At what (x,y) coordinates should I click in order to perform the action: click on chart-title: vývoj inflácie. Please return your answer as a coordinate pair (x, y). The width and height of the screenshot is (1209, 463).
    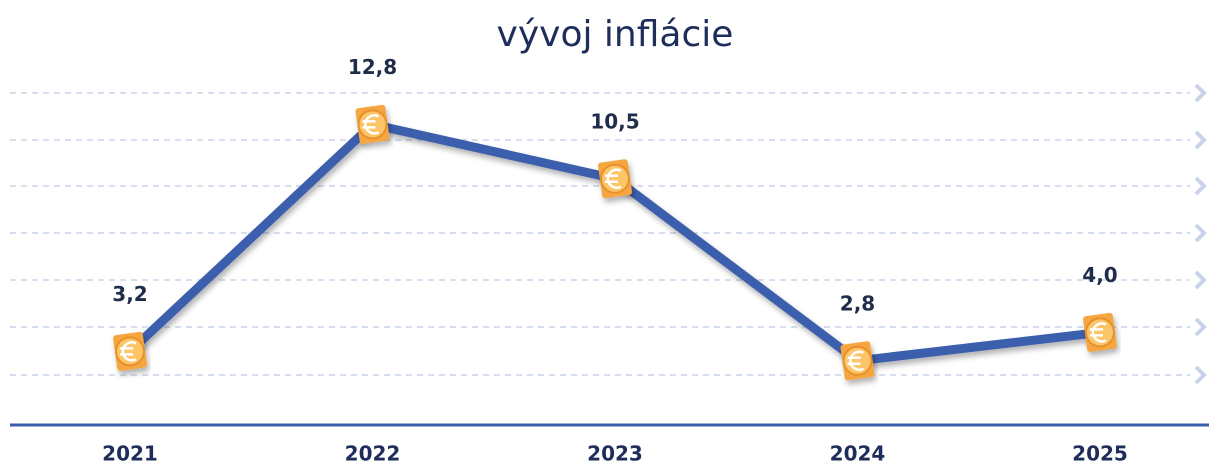
    Looking at the image, I should click on (615, 34).